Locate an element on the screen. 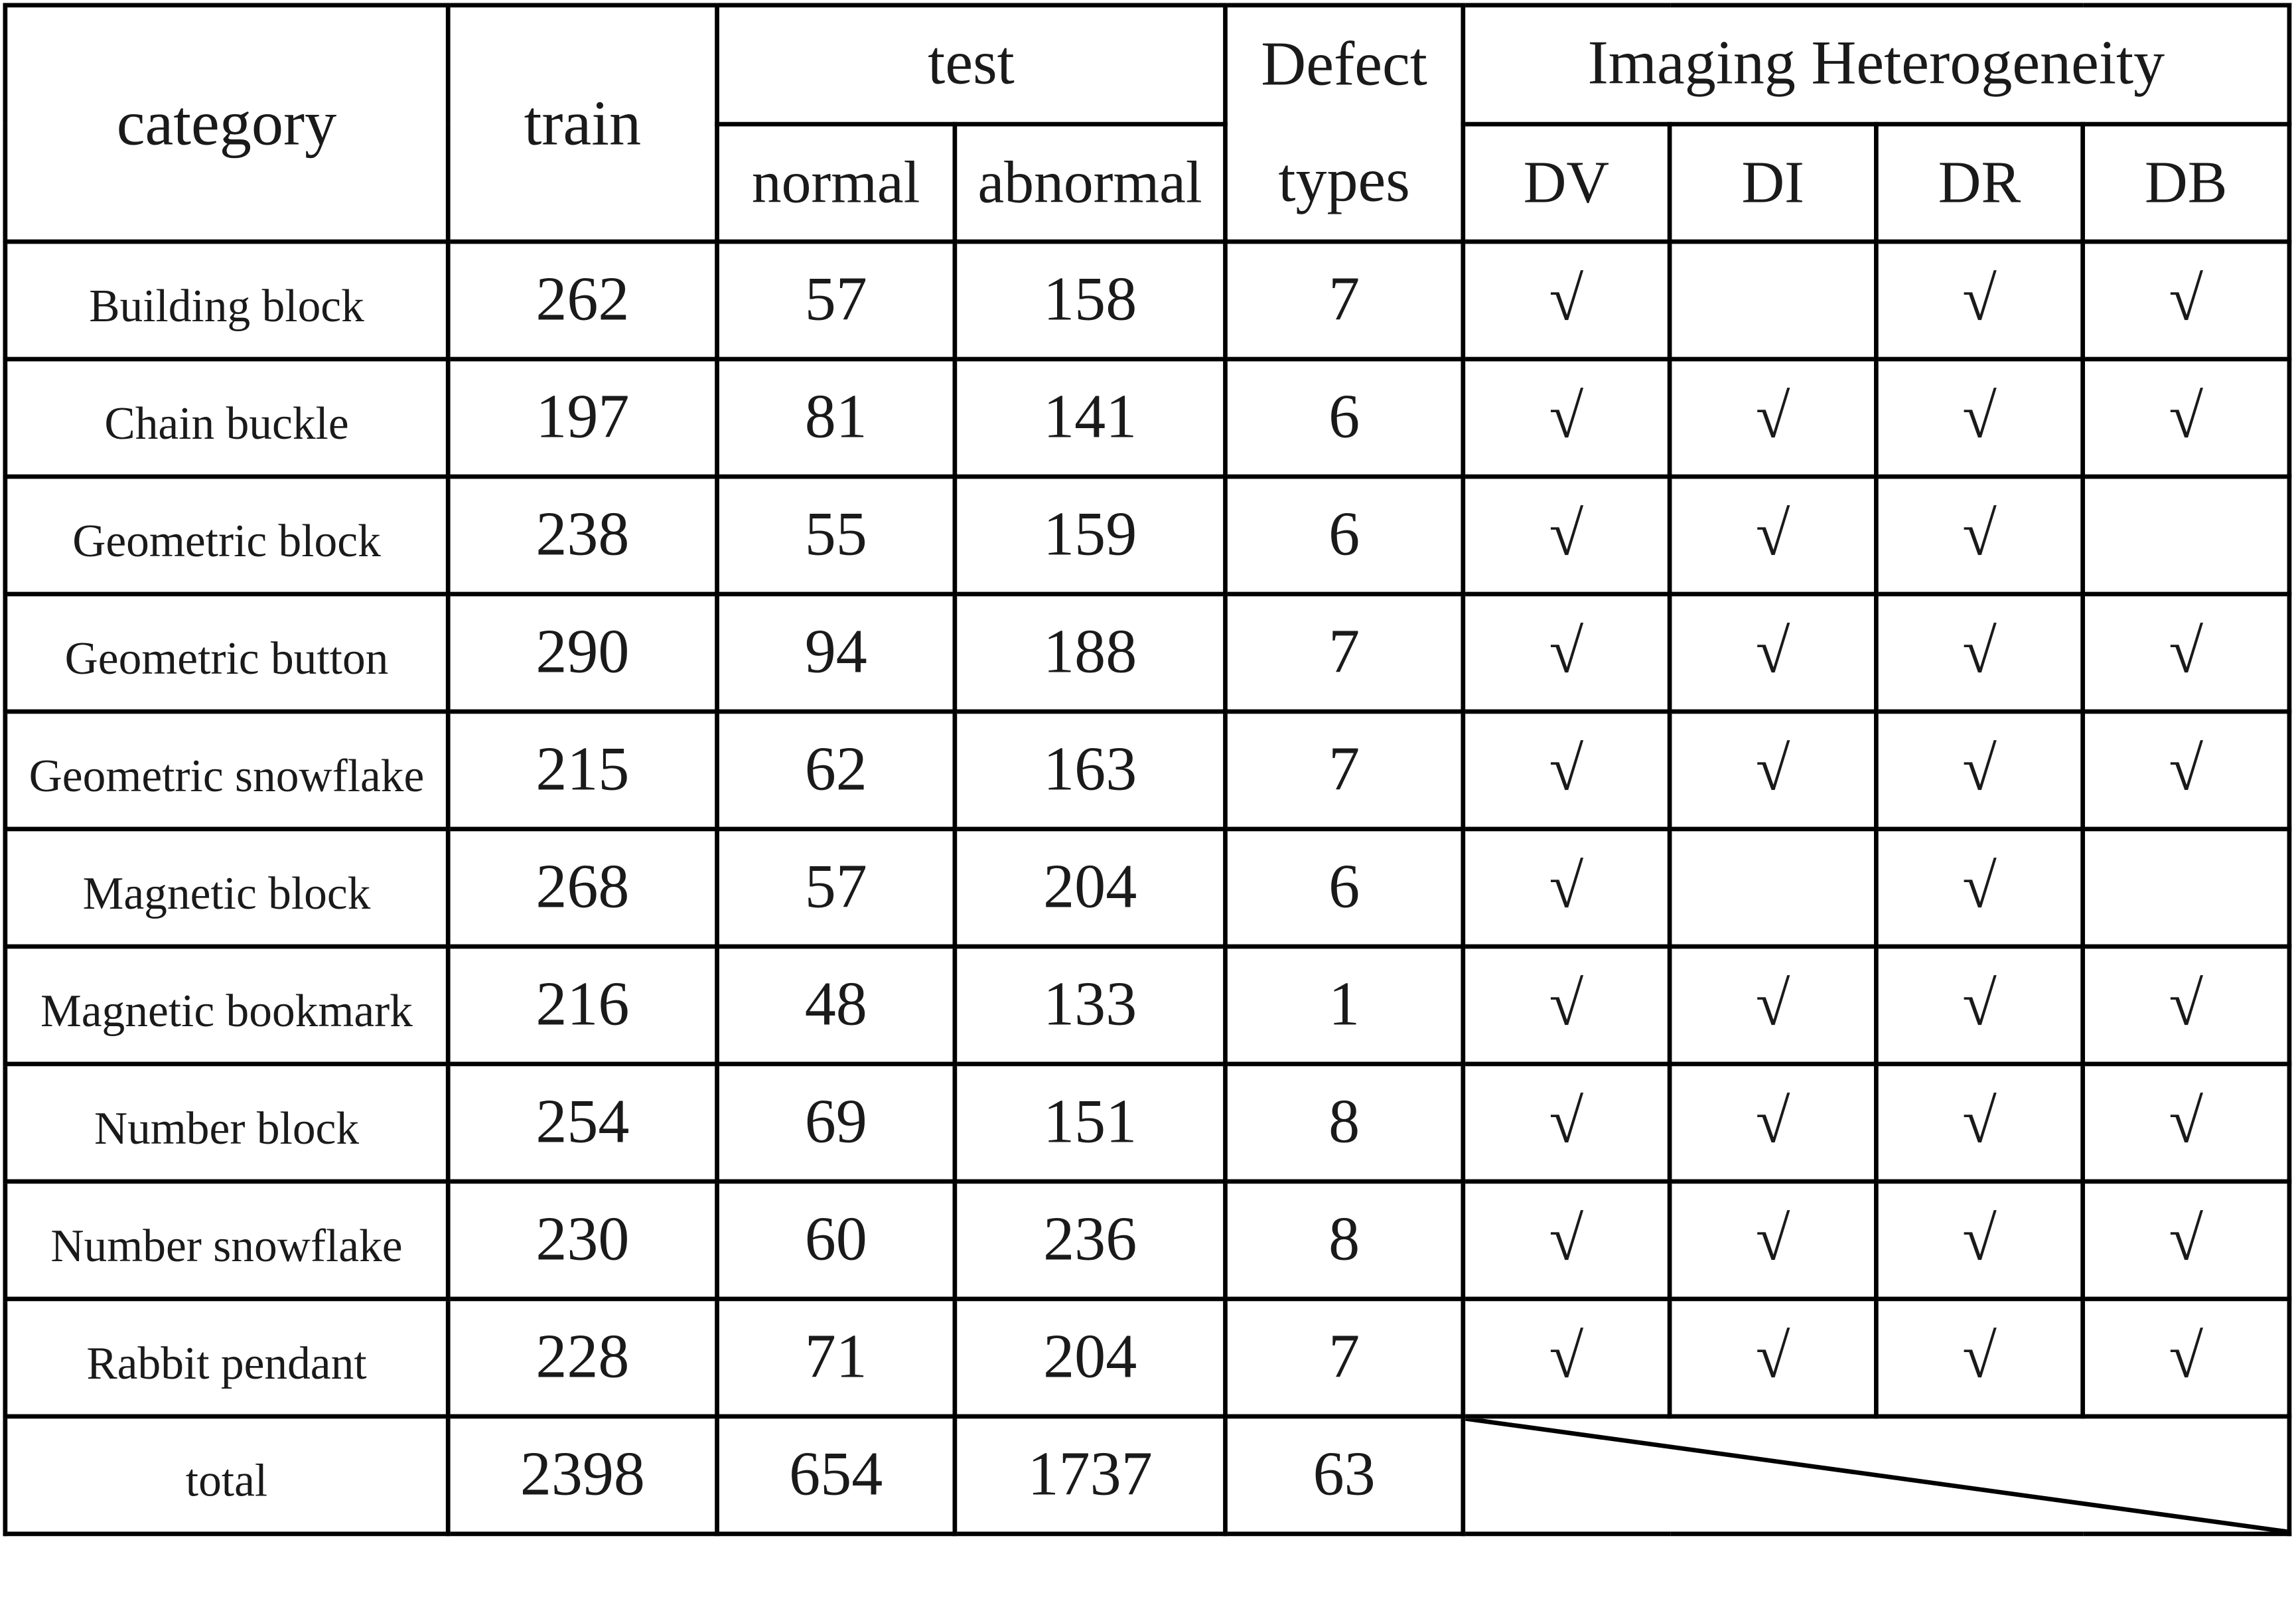  header-defect-line2: types is located at coordinates (1344, 181).